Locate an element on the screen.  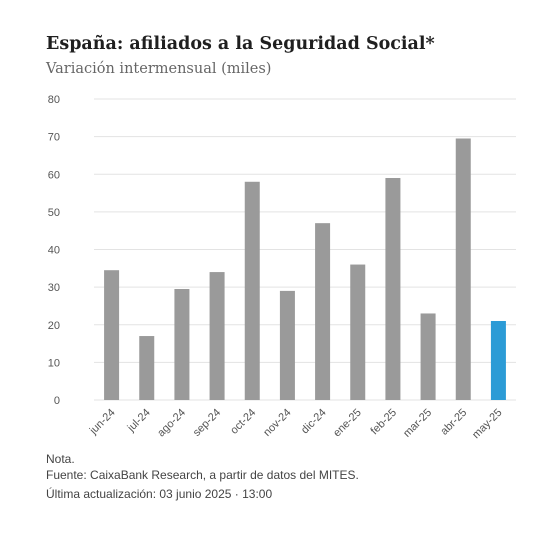
x-tick-label: sep-24 is located at coordinates (207, 423).